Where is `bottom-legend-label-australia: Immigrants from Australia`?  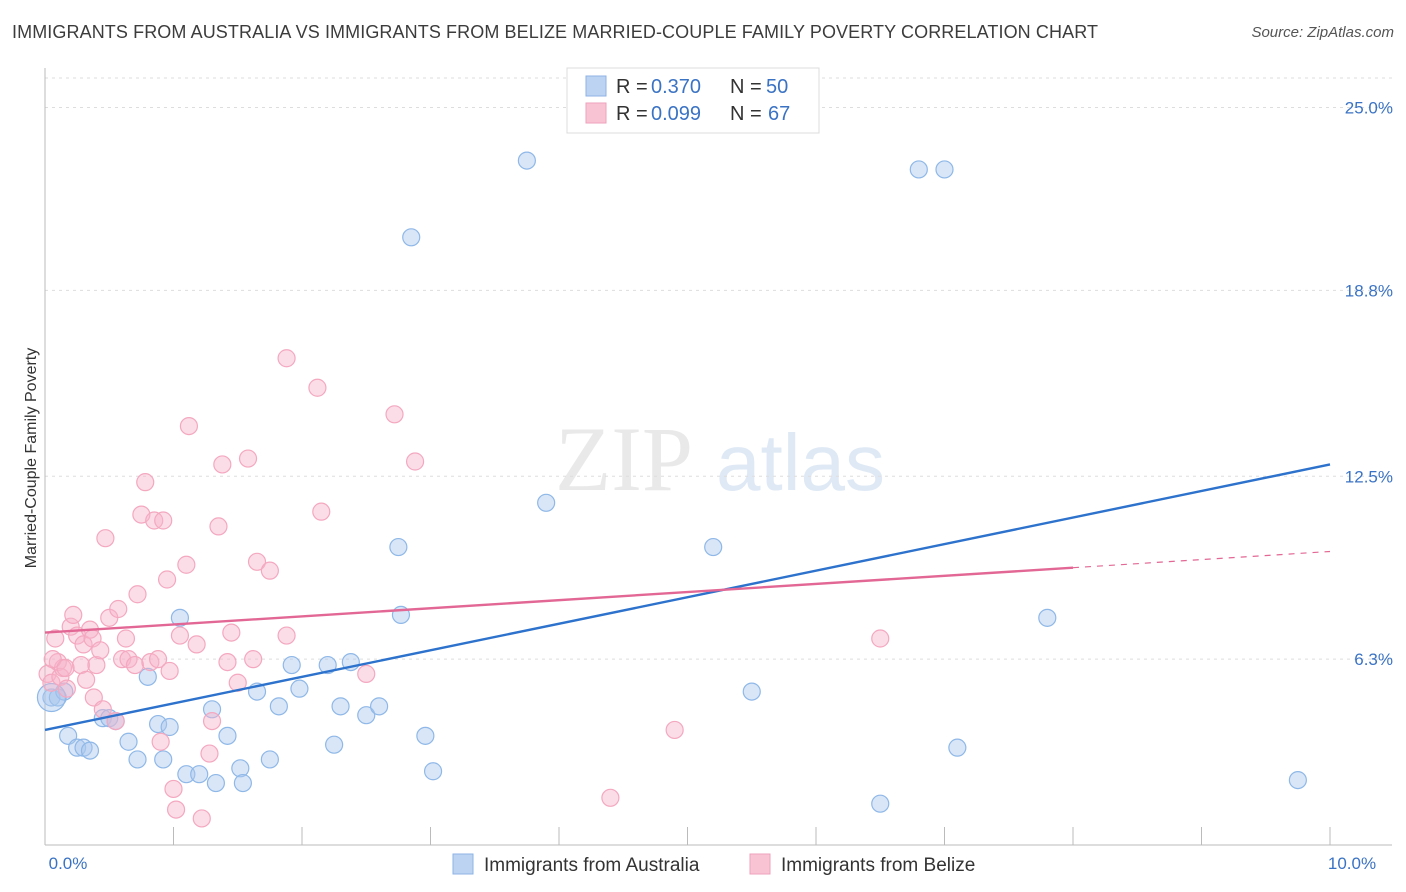 bottom-legend-label-australia: Immigrants from Australia is located at coordinates (592, 865).